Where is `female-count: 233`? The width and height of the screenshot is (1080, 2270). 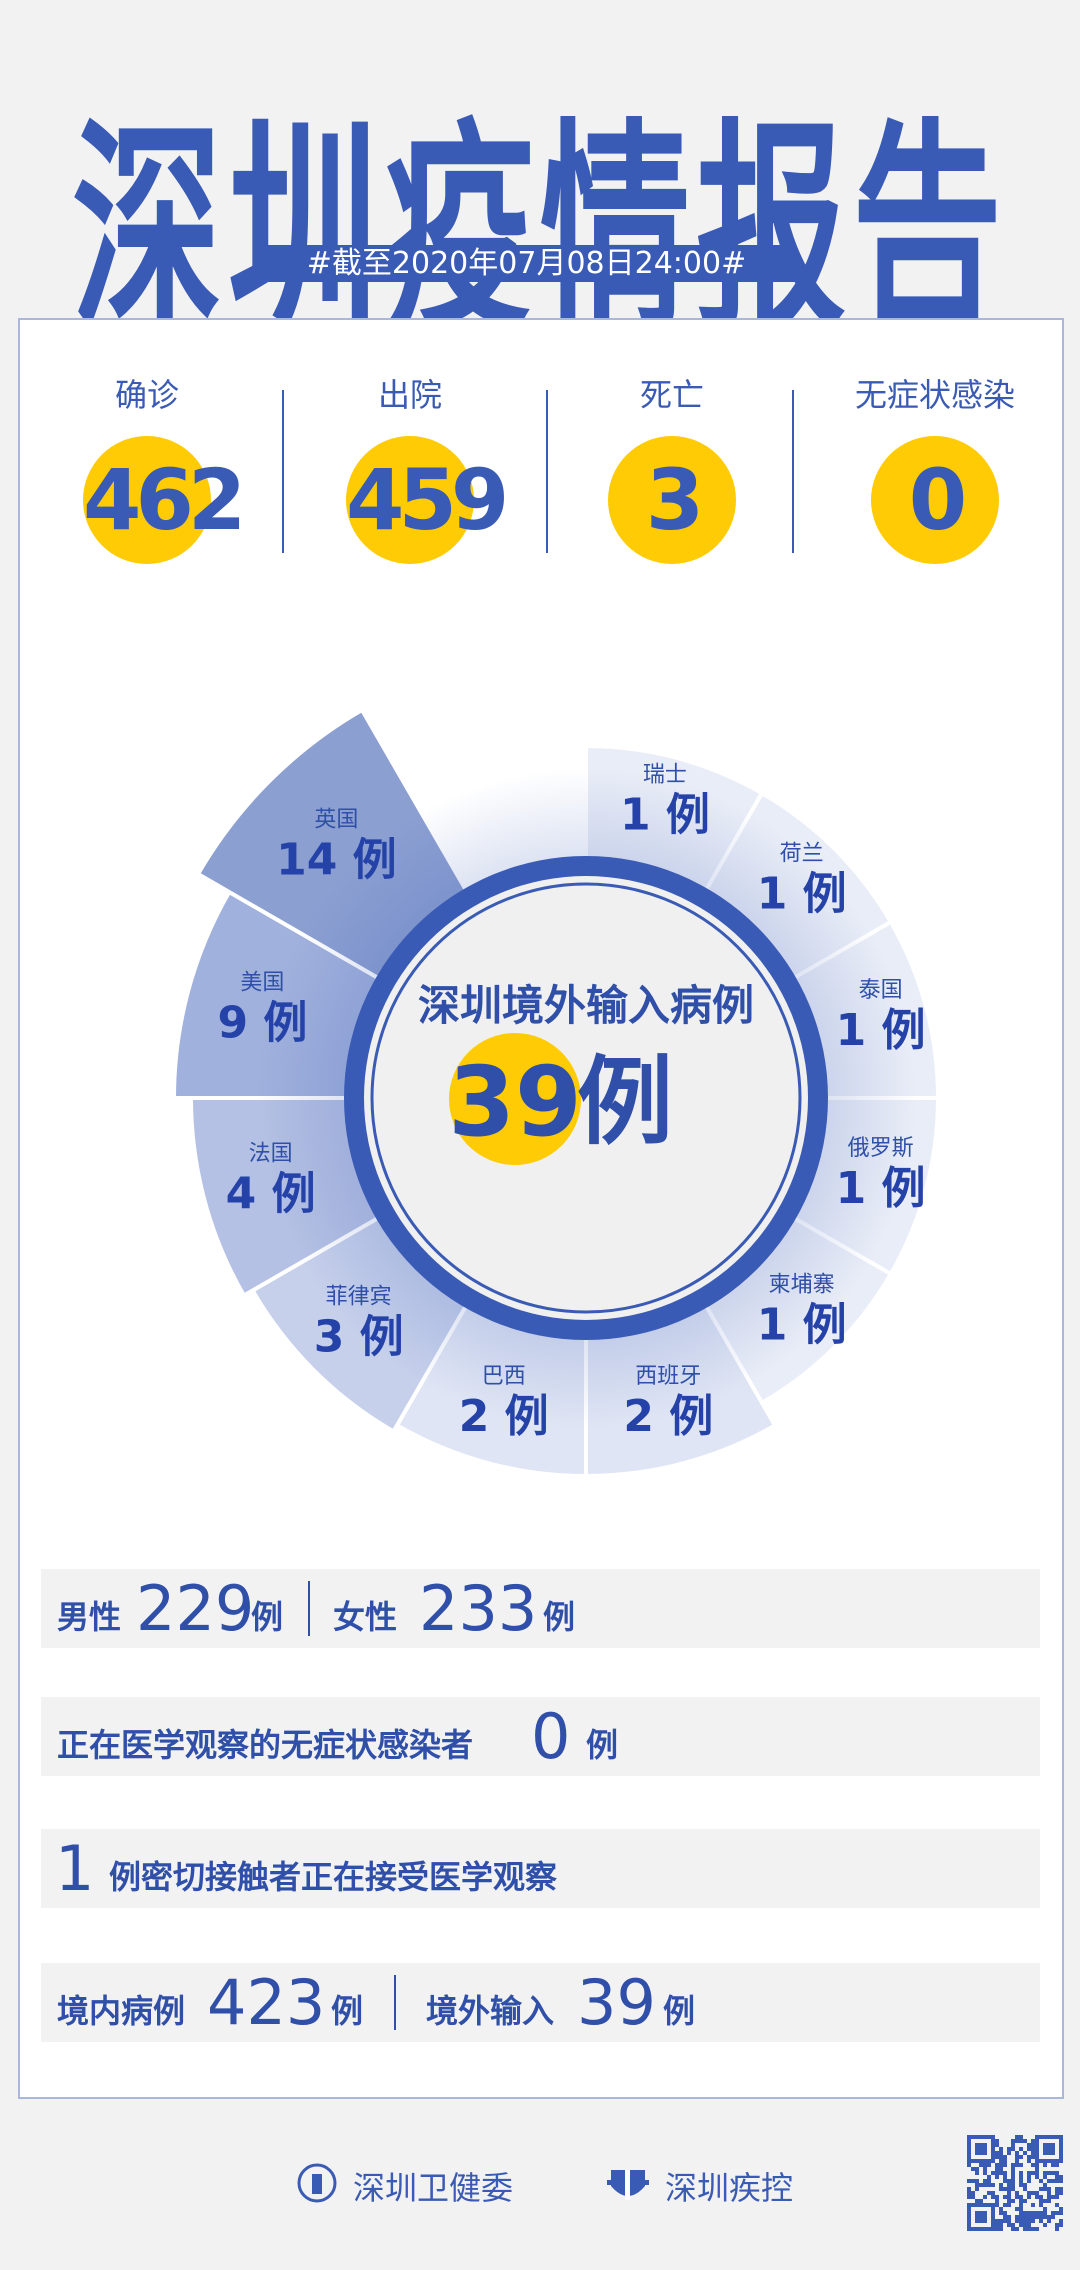 female-count: 233 is located at coordinates (478, 1608).